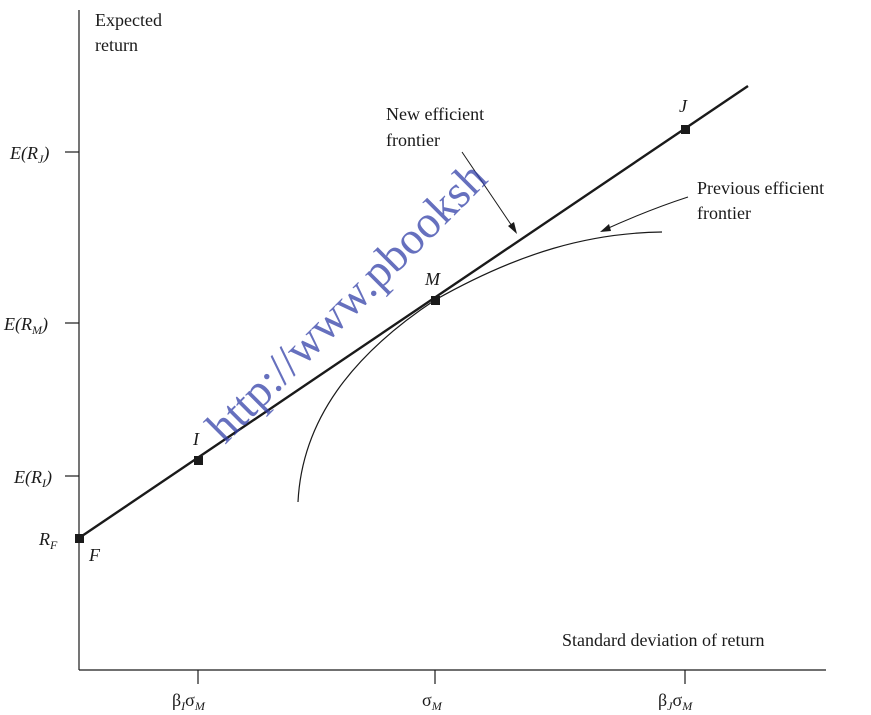 The width and height of the screenshot is (871, 715). Describe the element at coordinates (25, 325) in the screenshot. I see `y-tick-label-erm: E(RM)` at that location.